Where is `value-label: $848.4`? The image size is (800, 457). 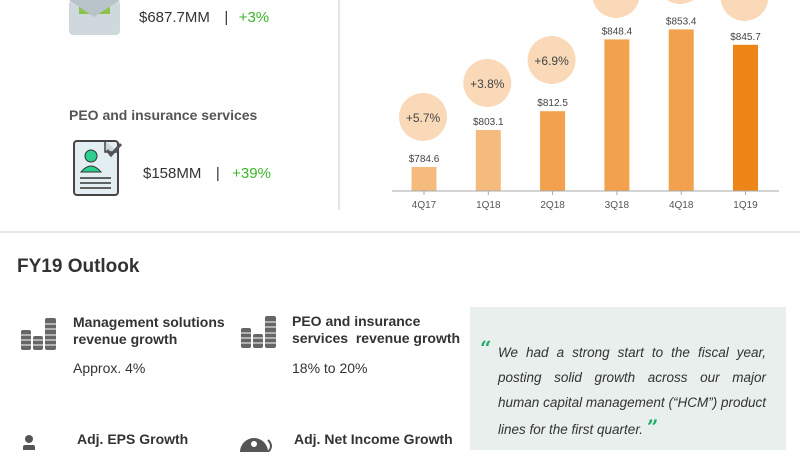 value-label: $848.4 is located at coordinates (617, 31).